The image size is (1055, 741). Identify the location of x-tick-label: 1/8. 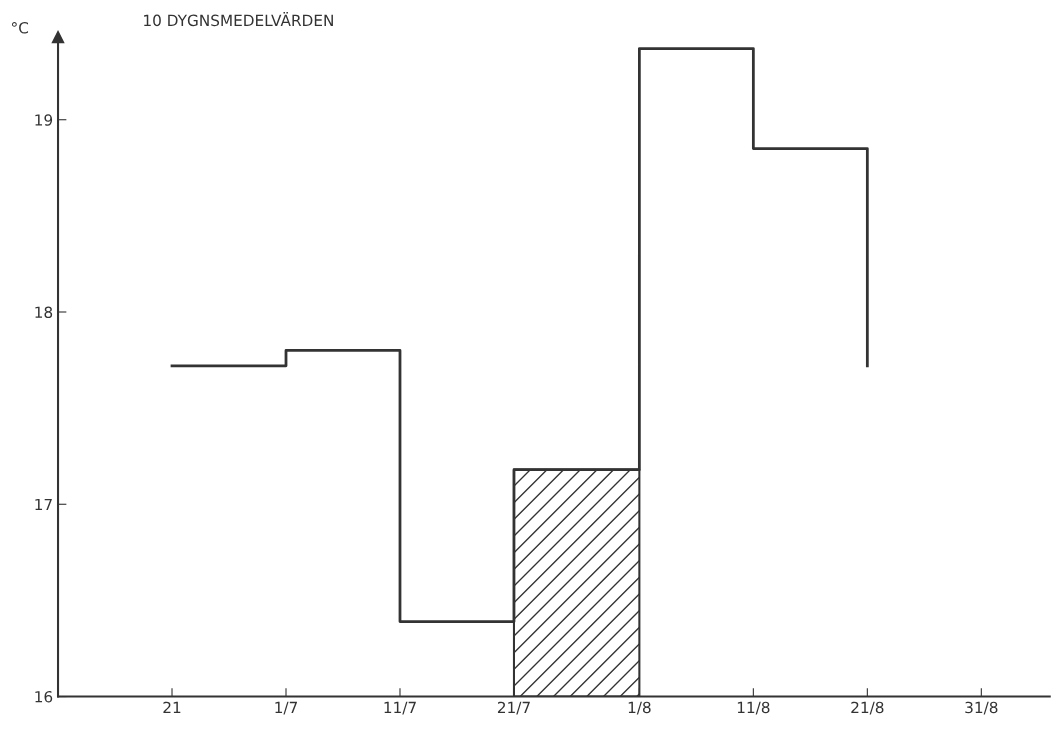
(639, 708).